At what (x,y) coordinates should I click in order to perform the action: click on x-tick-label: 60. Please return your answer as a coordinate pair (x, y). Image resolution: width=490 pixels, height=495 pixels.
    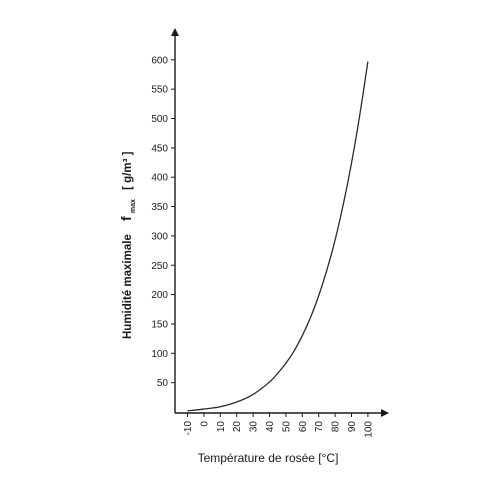
    Looking at the image, I should click on (303, 427).